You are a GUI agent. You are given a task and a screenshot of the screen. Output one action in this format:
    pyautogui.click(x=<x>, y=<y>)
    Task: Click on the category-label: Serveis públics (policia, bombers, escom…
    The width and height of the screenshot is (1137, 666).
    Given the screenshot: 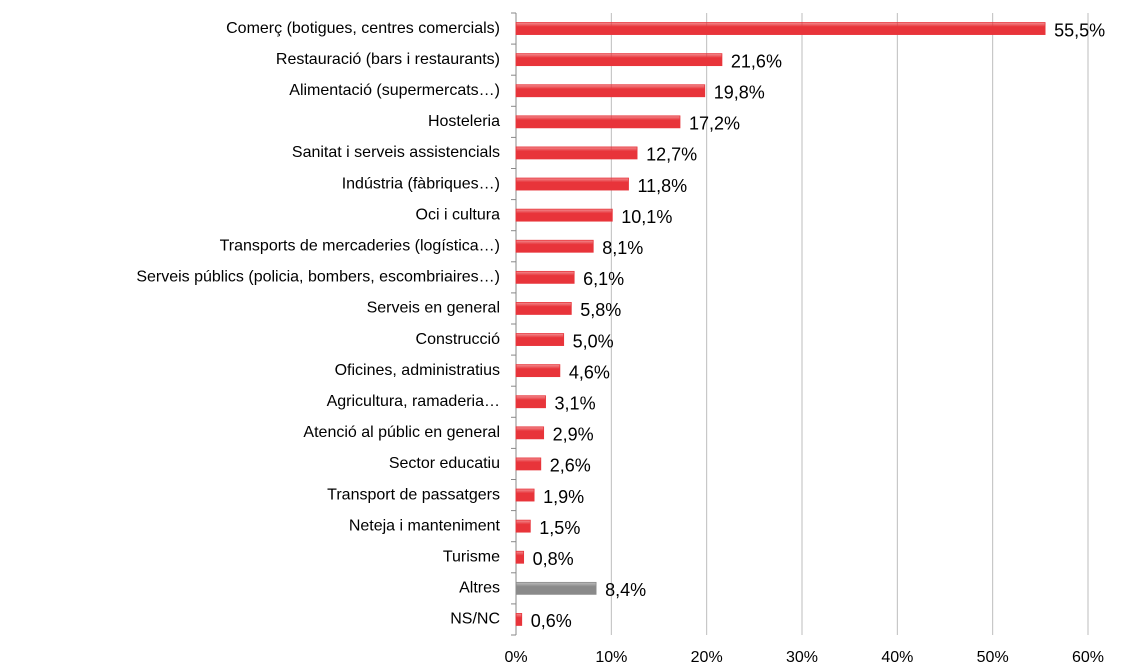 What is the action you would take?
    pyautogui.click(x=318, y=277)
    